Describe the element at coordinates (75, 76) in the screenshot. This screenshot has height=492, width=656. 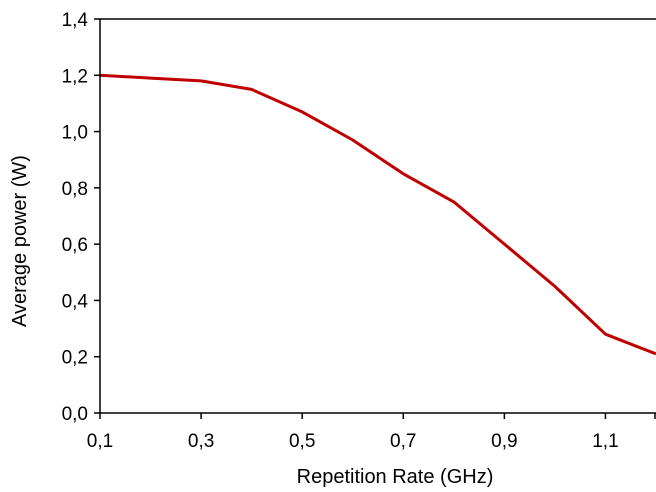
I see `y-tick-label: 1,2` at that location.